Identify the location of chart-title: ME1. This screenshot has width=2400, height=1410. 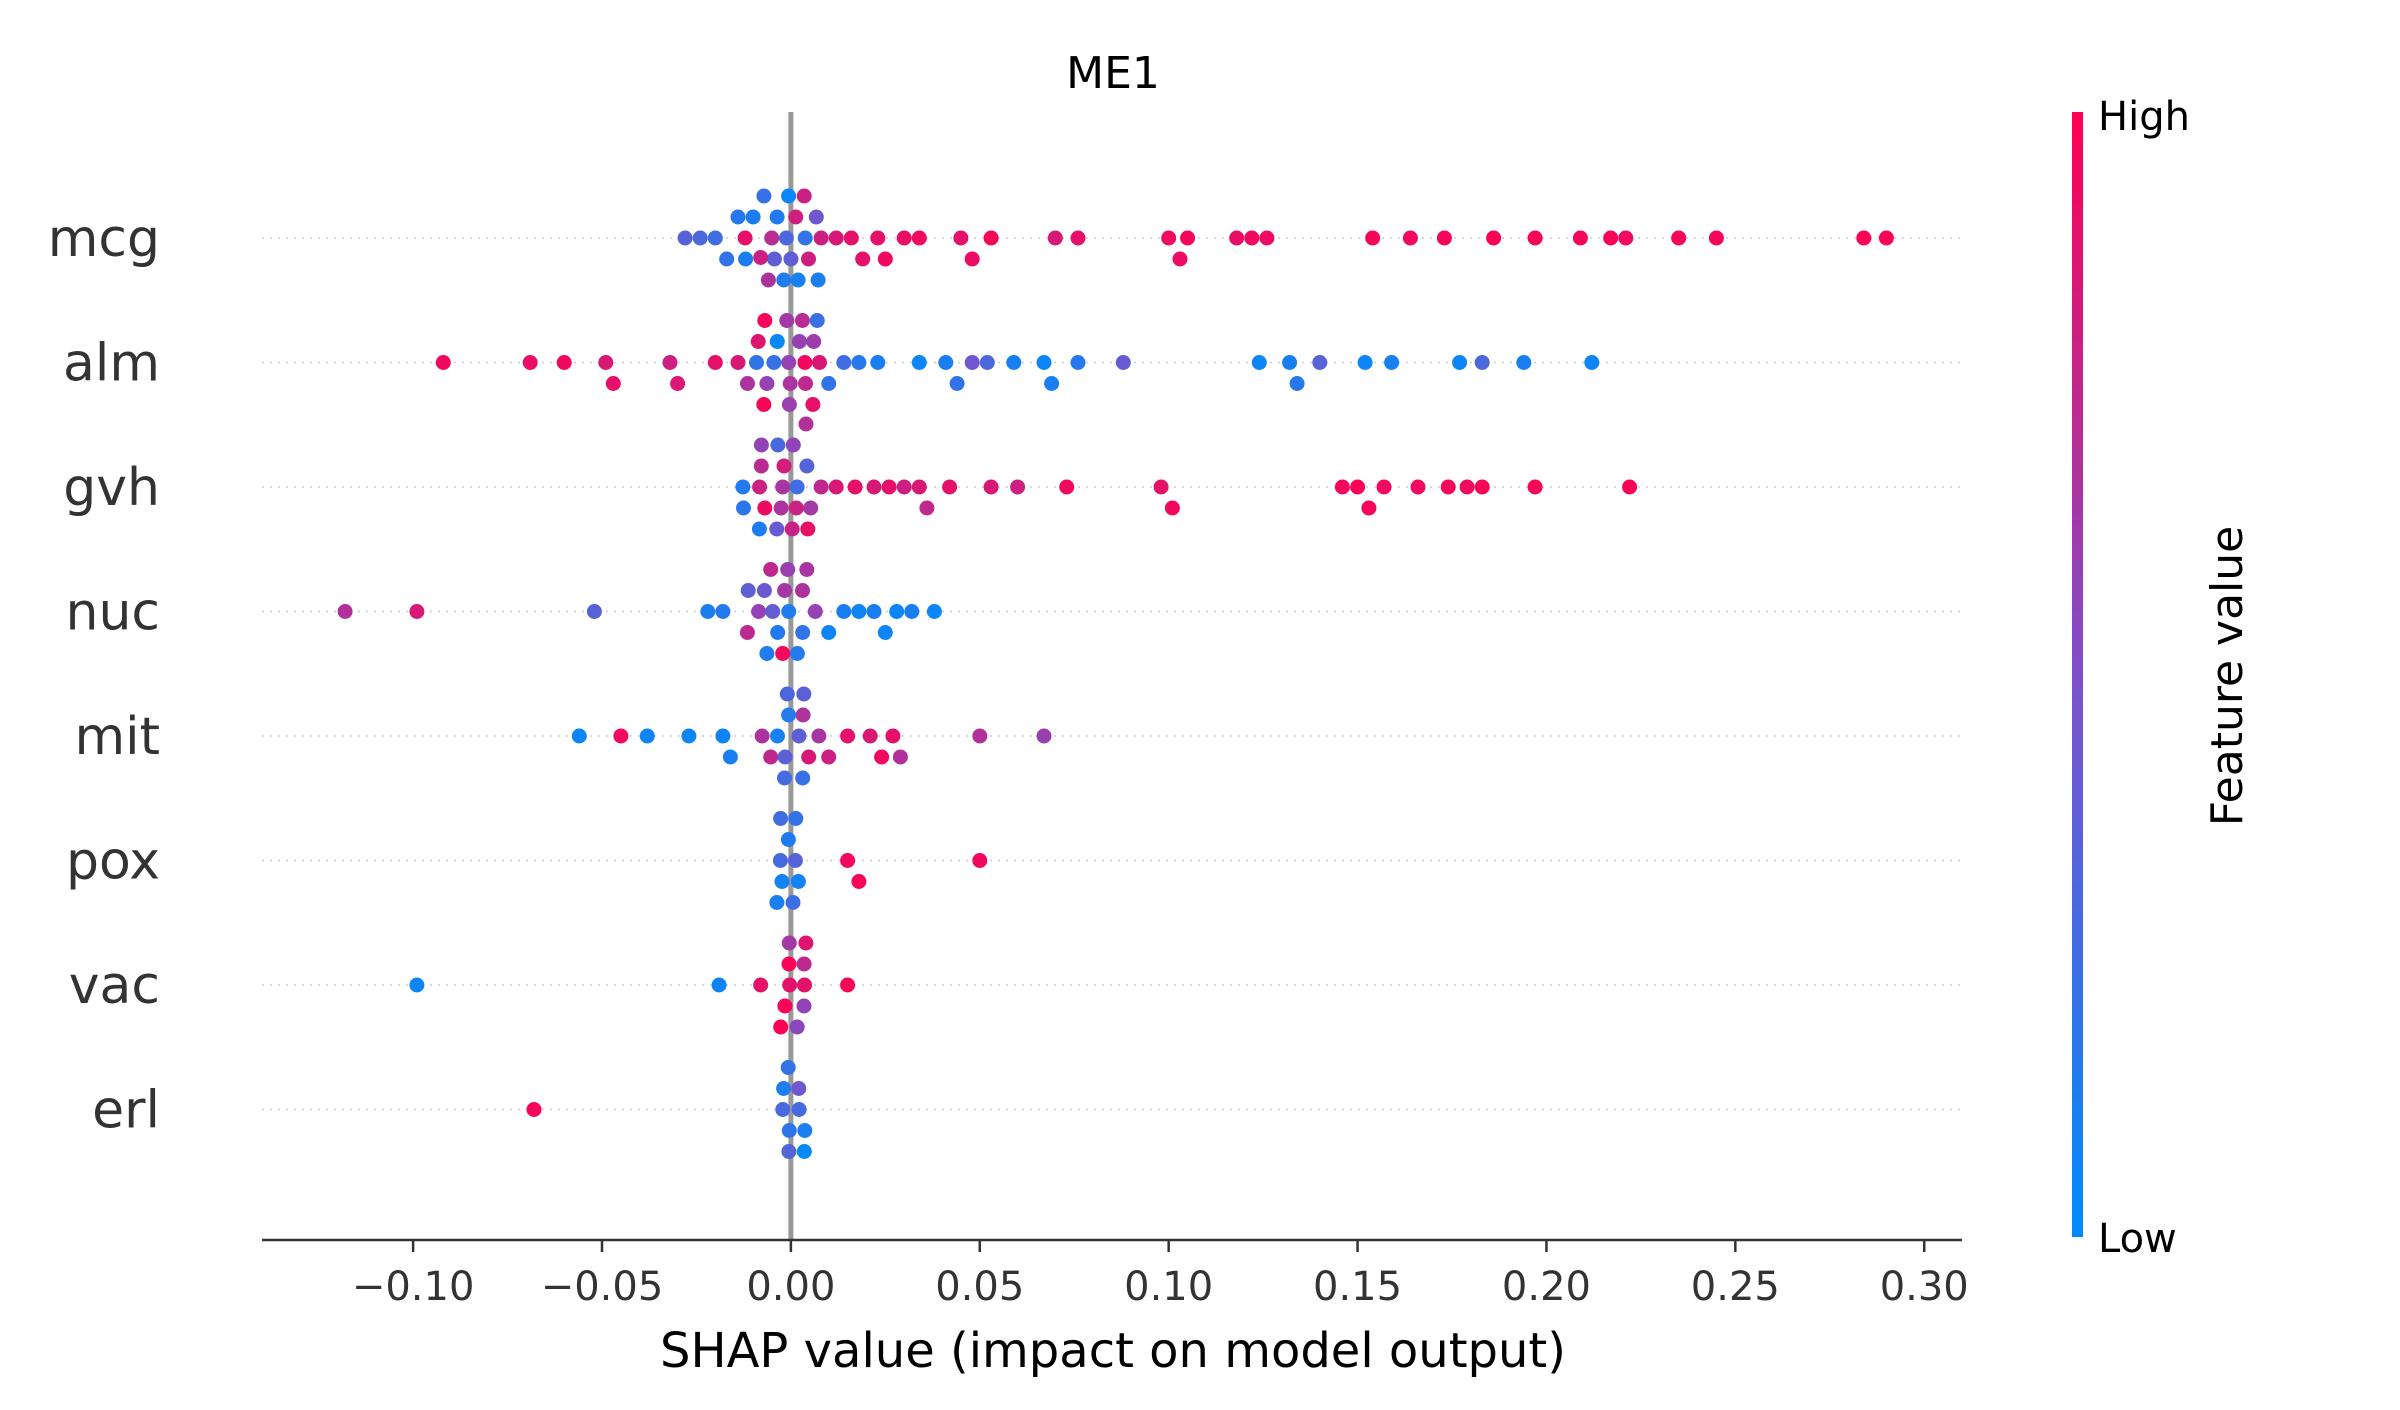
(1113, 73).